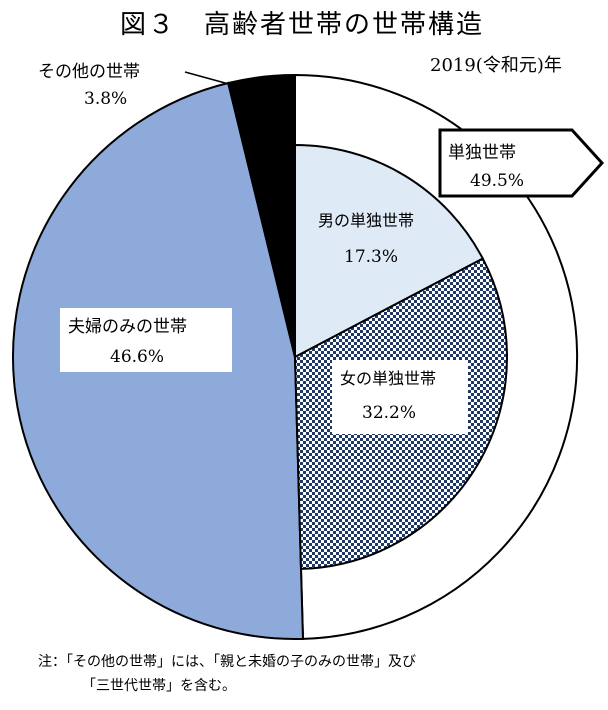 The height and width of the screenshot is (710, 608). I want to click on female-label-box, so click(400, 397).